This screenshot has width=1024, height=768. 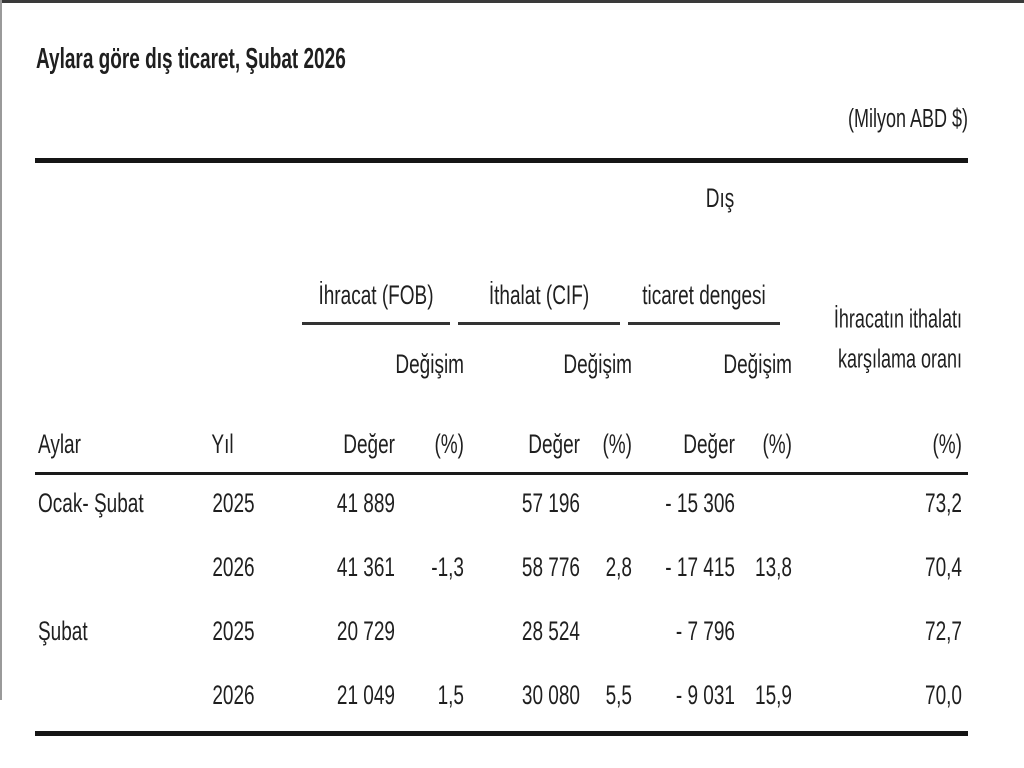 I want to click on cell-ithalat-deger: 57 196, so click(x=550, y=504).